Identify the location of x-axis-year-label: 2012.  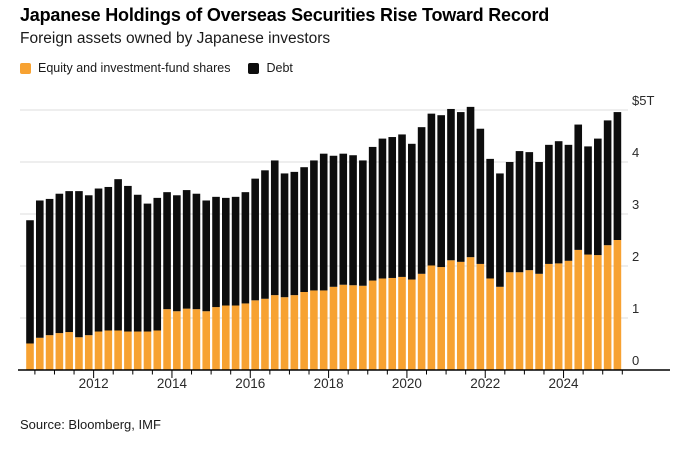
(94, 383).